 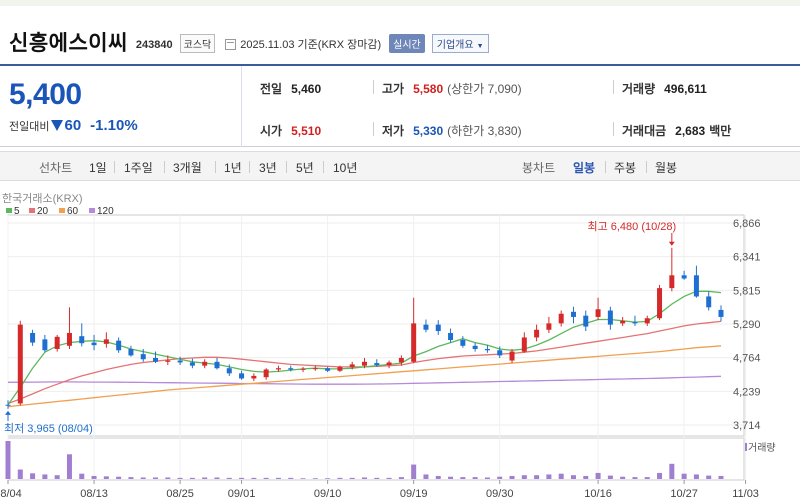 I want to click on amount-label: 거래대금, so click(x=644, y=131).